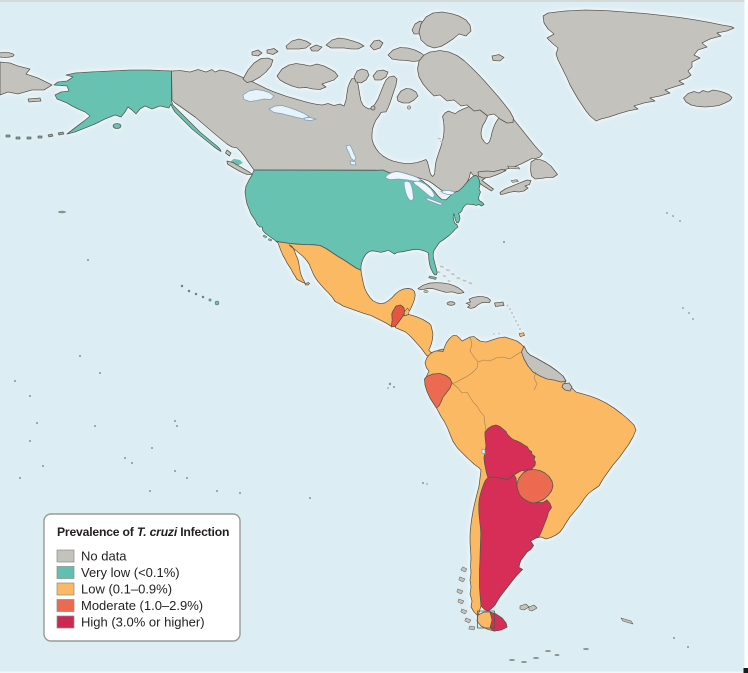  What do you see at coordinates (130, 572) in the screenshot?
I see `svg-text: Very low (<0.1%)` at bounding box center [130, 572].